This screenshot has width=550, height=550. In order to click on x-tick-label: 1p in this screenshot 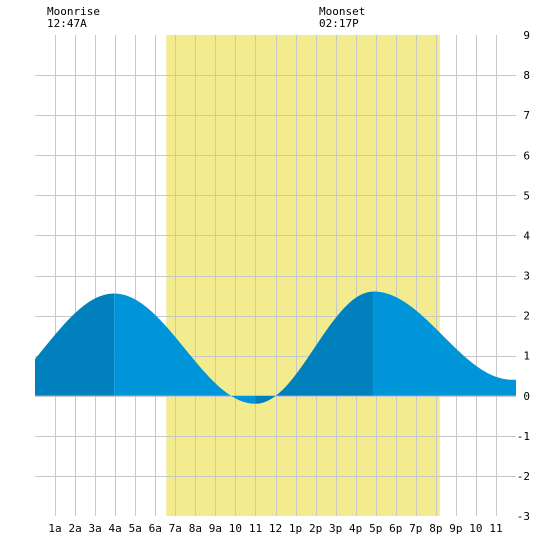, I will do `click(295, 528)`.